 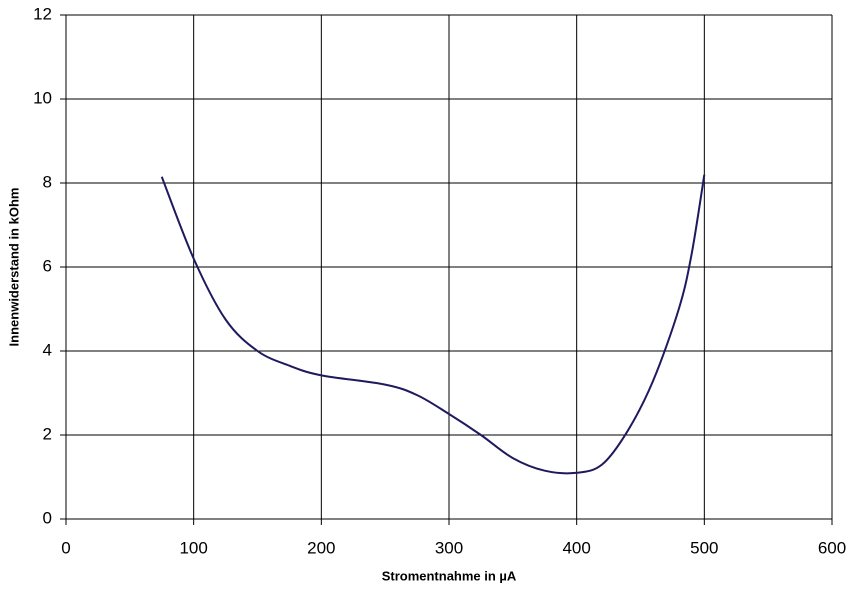 What do you see at coordinates (47, 265) in the screenshot?
I see `y-tick-label: 6` at bounding box center [47, 265].